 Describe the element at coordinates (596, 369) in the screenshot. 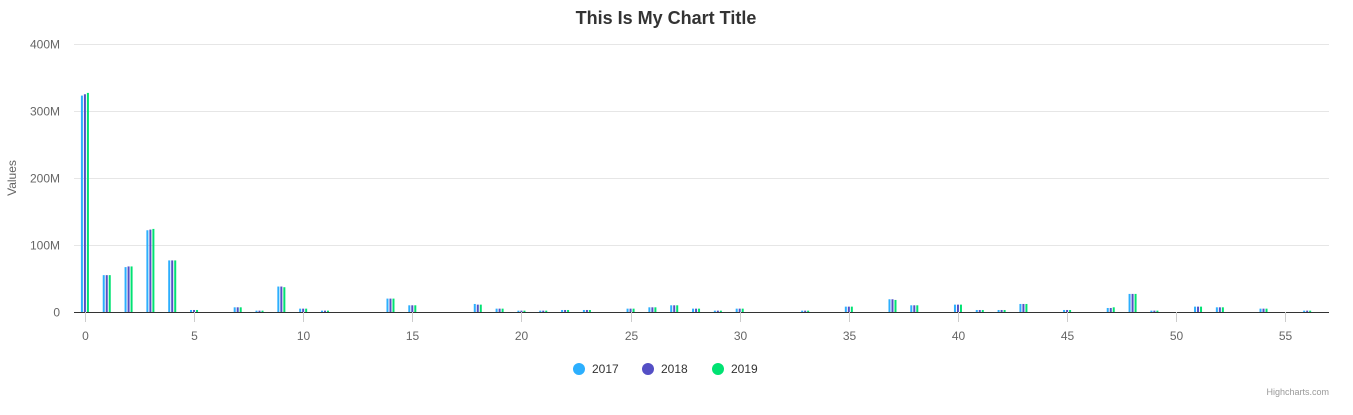

I see `legend-item-2017: 2017` at that location.